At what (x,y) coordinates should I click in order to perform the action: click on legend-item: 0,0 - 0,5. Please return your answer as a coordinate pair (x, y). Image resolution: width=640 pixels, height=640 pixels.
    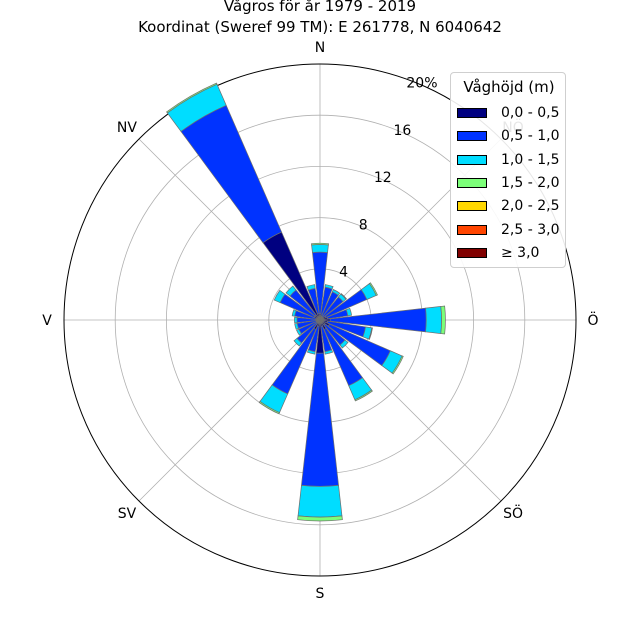
    Looking at the image, I should click on (512, 114).